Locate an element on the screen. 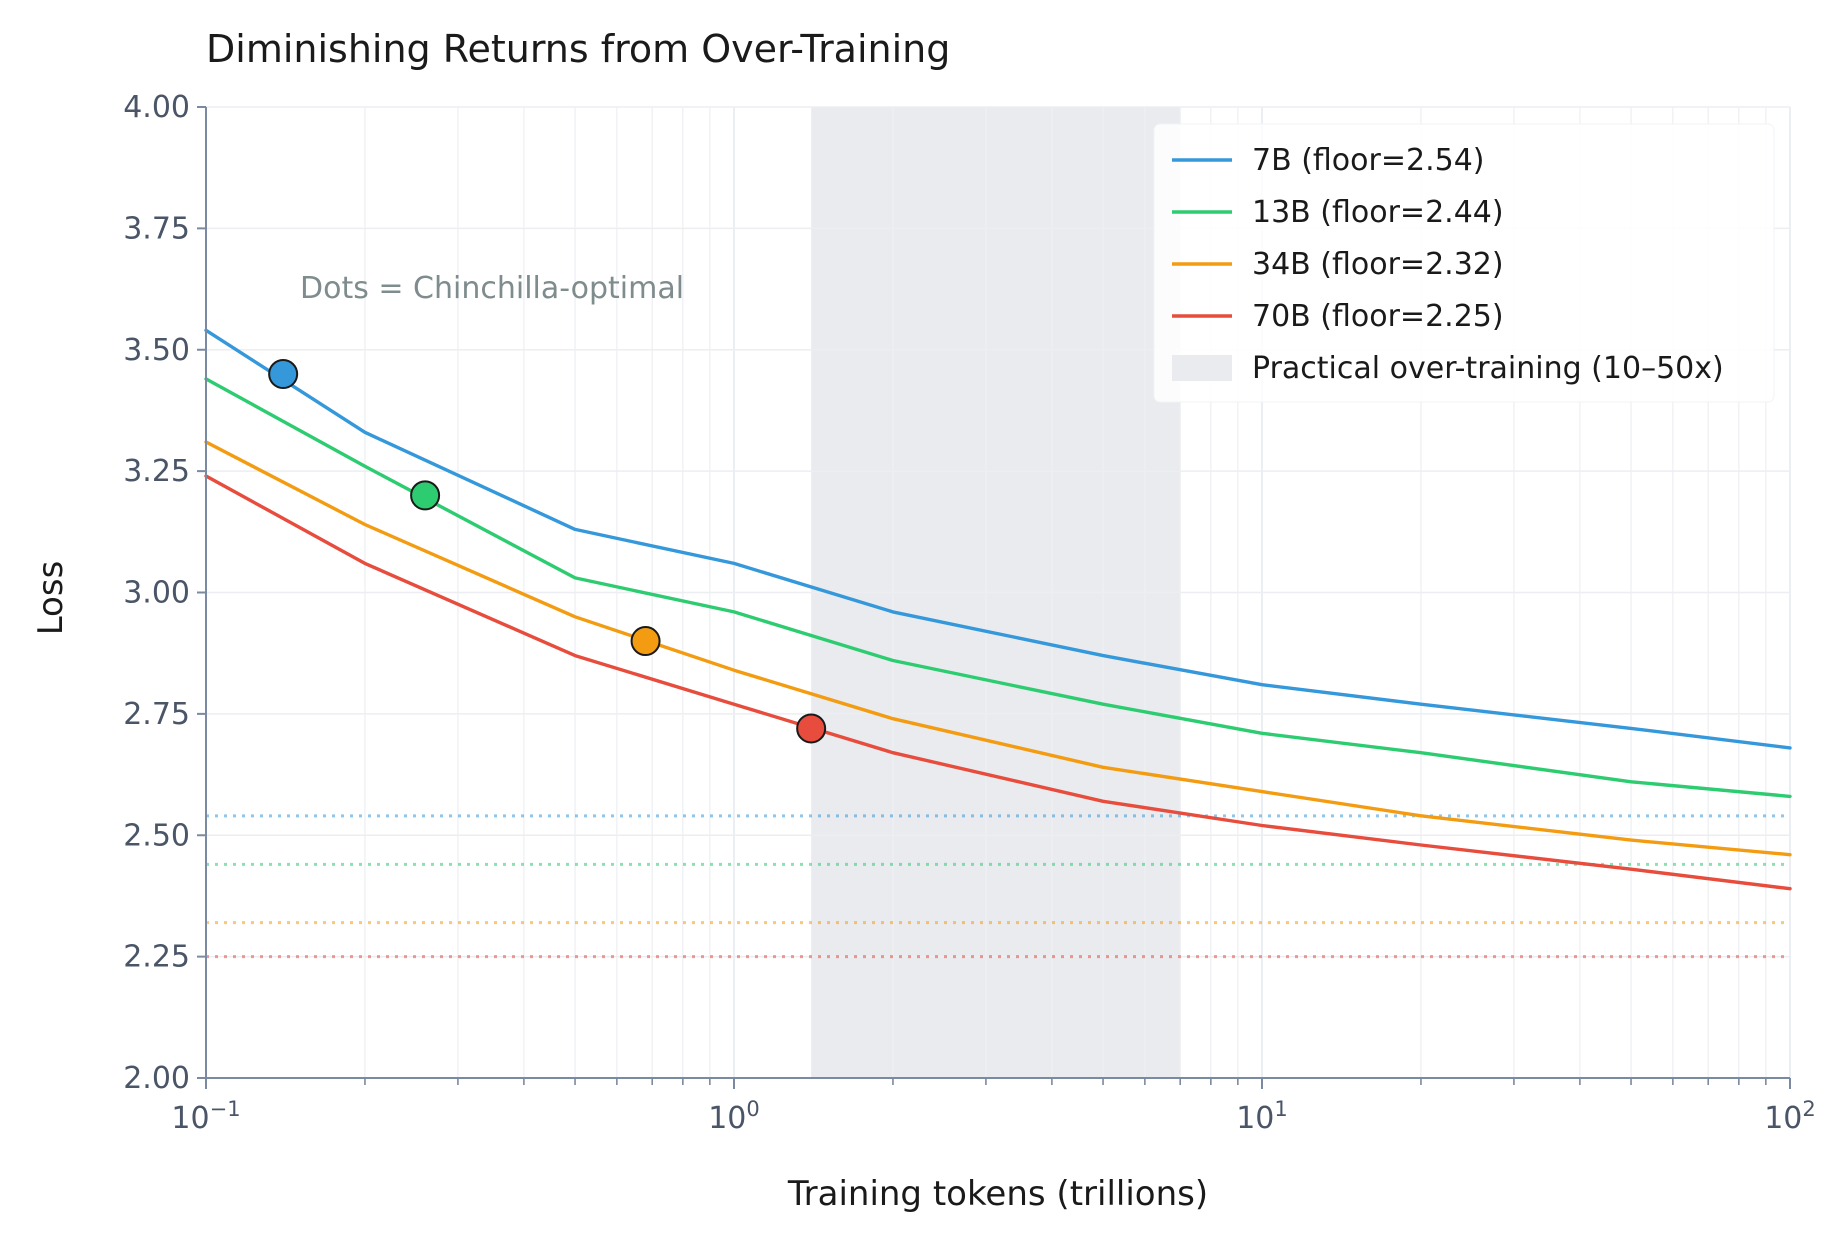 The width and height of the screenshot is (1834, 1234). tick-label-y: 3.00 is located at coordinates (156, 593).